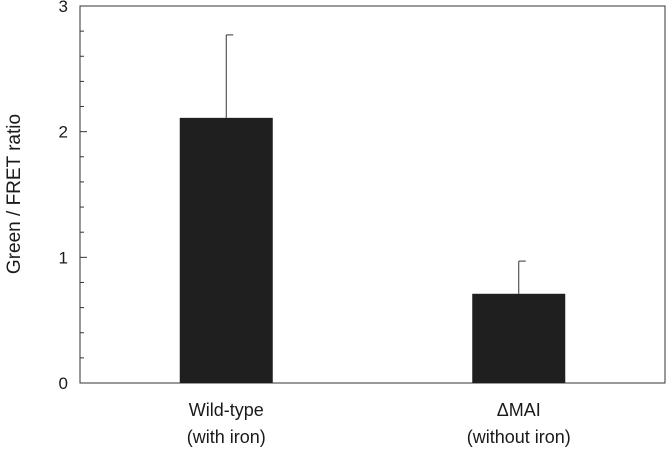 Image resolution: width=667 pixels, height=450 pixels. What do you see at coordinates (14, 194) in the screenshot?
I see `y-axis-title: Green / FRET ratio` at bounding box center [14, 194].